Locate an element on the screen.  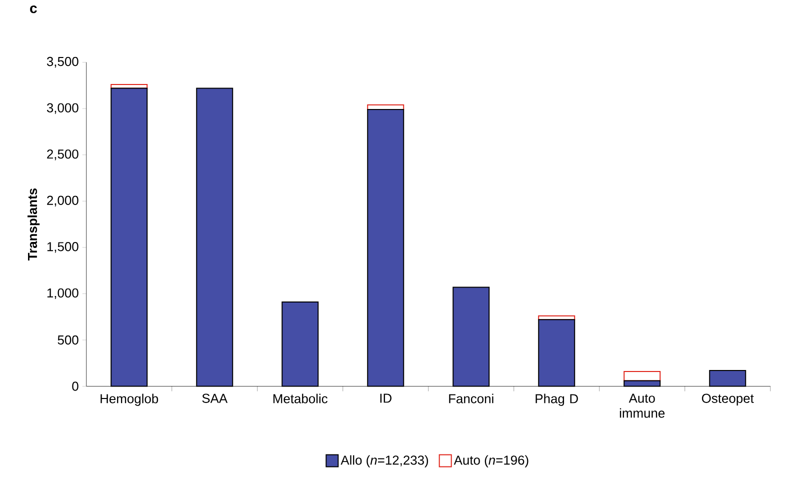
legend-label: Auto (n=196) is located at coordinates (491, 461).